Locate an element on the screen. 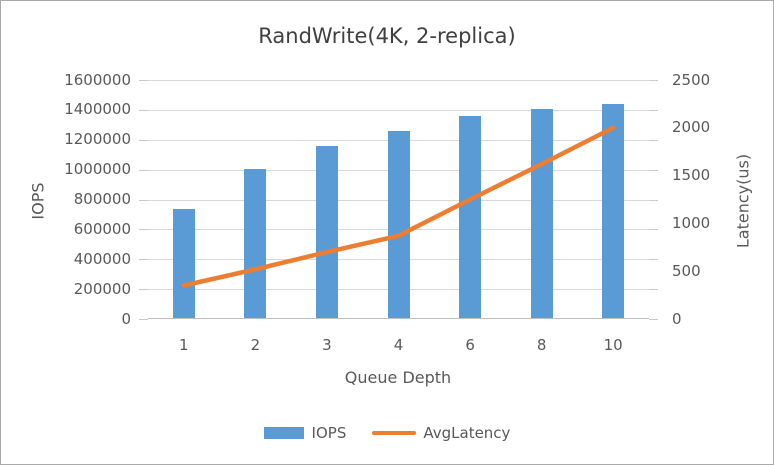 This screenshot has width=774, height=465. left-axis-tick-label: 1000000 is located at coordinates (97, 169).